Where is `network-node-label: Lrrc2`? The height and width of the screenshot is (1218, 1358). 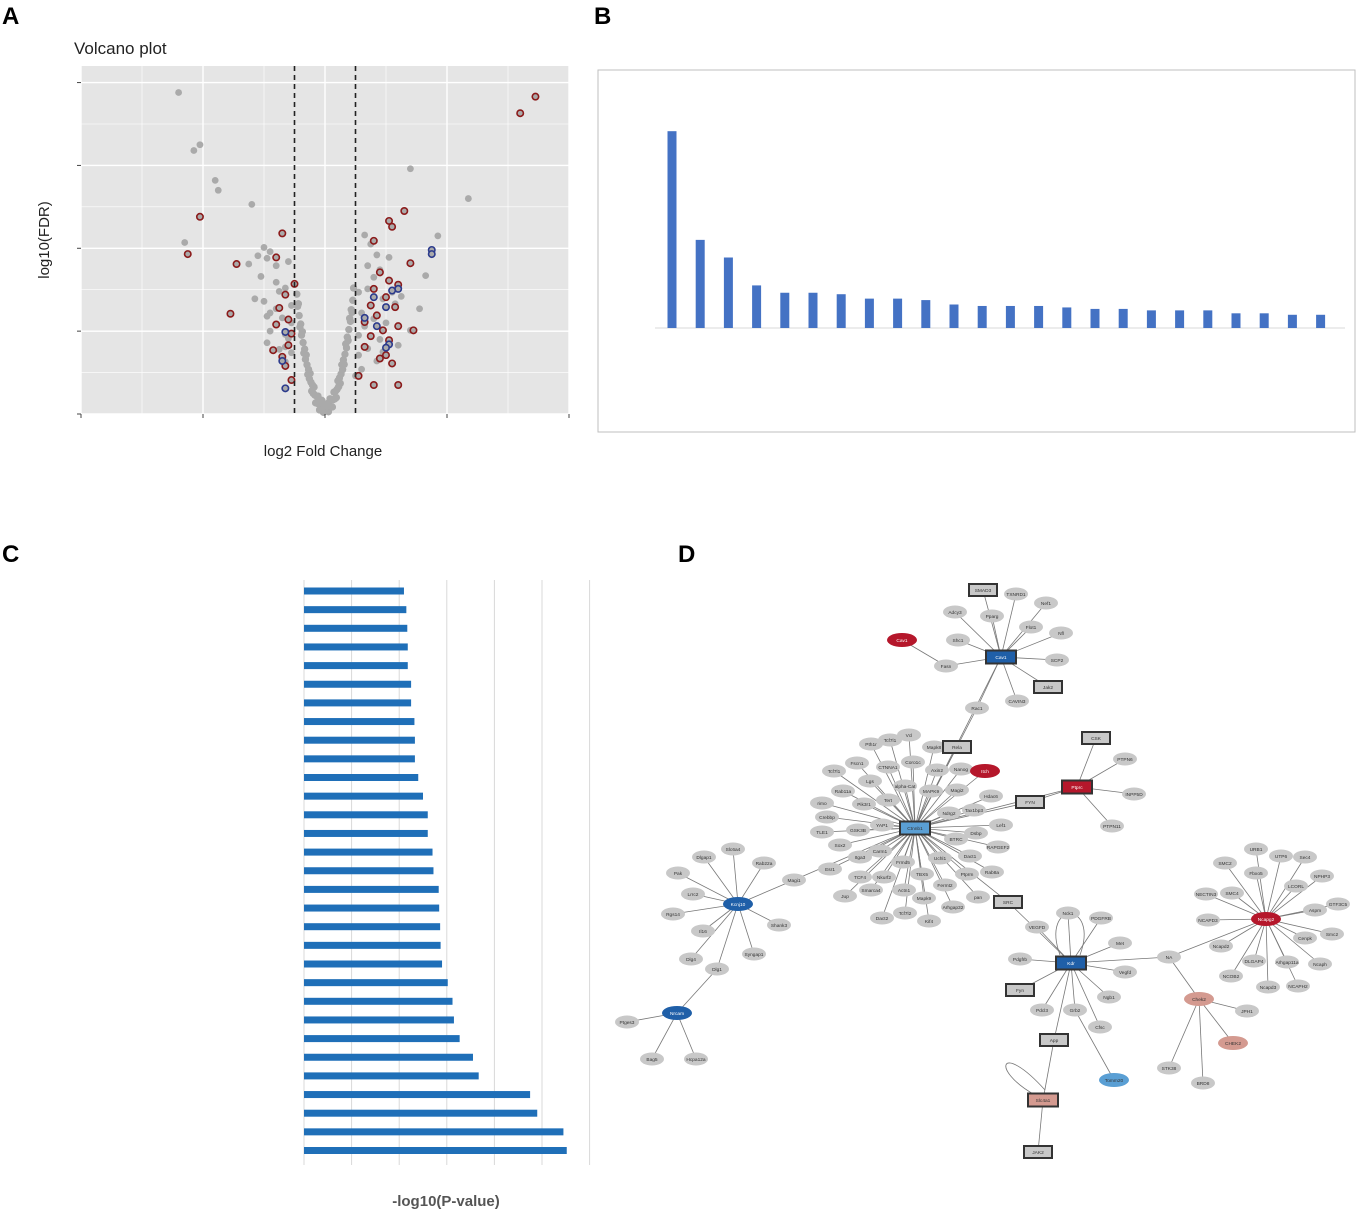
network-node-label: Lrrc2 is located at coordinates (693, 895).